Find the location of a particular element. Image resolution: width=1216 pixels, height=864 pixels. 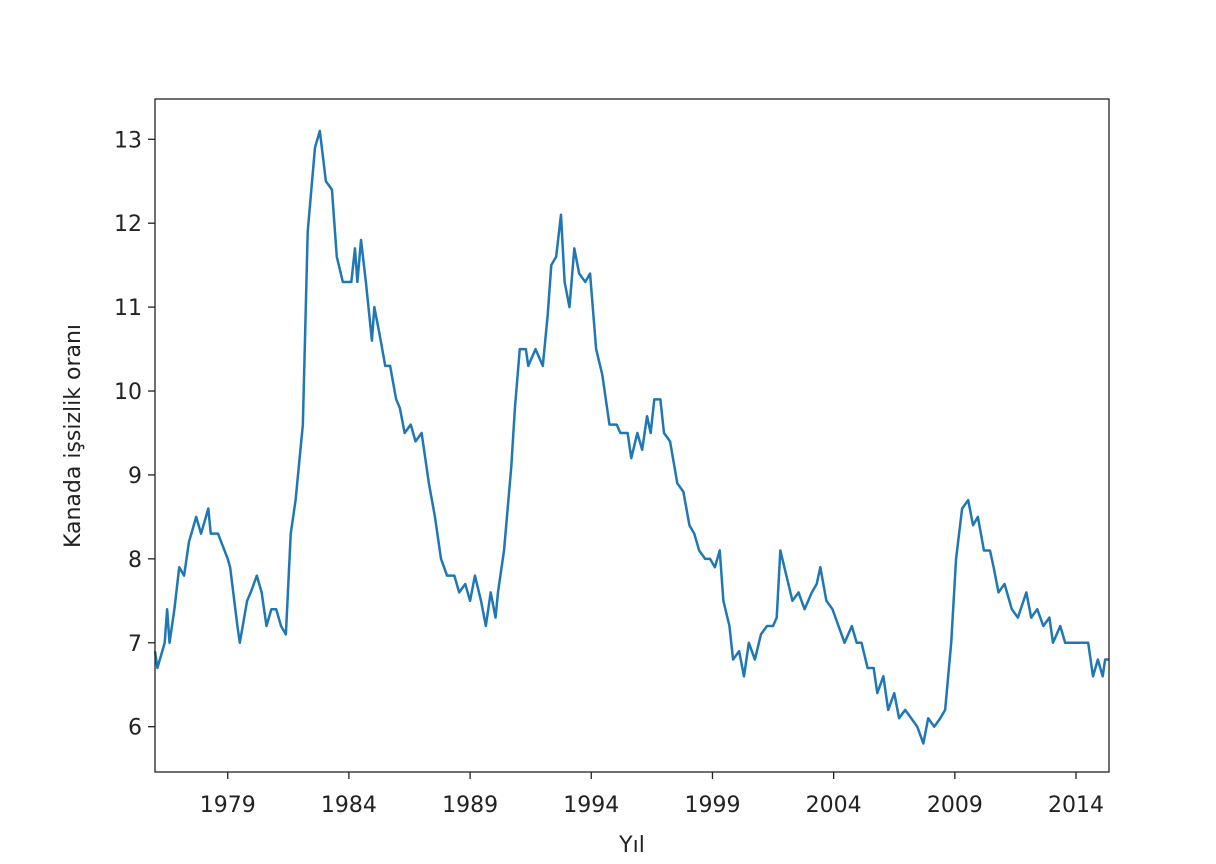

x-tick-label: 1979 is located at coordinates (228, 805).